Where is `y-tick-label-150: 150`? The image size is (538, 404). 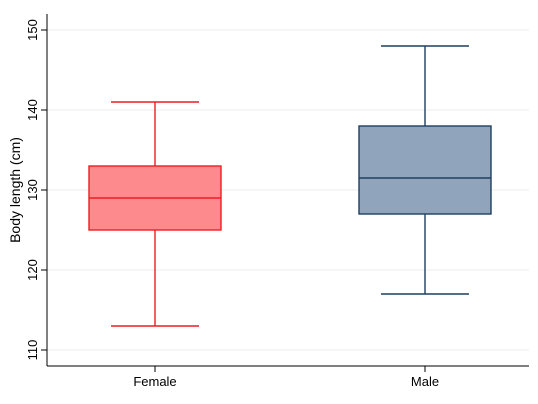 y-tick-label-150: 150 is located at coordinates (32, 30).